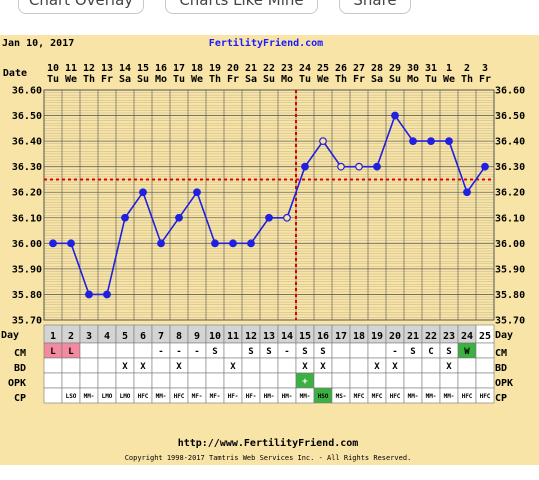 The width and height of the screenshot is (539, 480). What do you see at coordinates (268, 443) in the screenshot?
I see `footer-url: http://www.FertilityFriend.com` at bounding box center [268, 443].